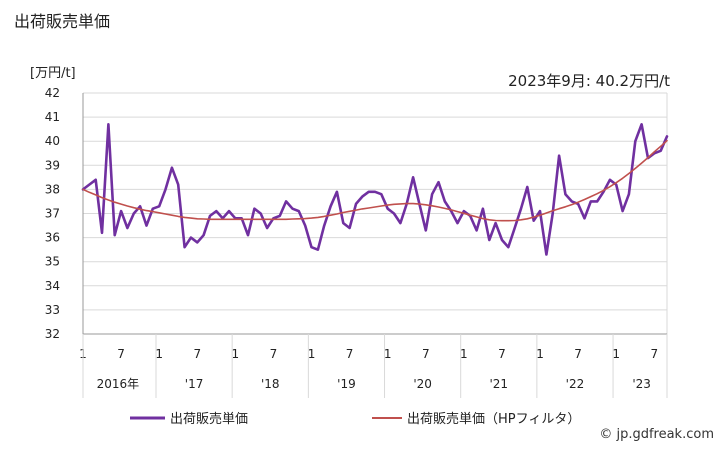 This screenshot has height=450, width=728. What do you see at coordinates (52, 238) in the screenshot?
I see `y-tick-label: 36` at bounding box center [52, 238].